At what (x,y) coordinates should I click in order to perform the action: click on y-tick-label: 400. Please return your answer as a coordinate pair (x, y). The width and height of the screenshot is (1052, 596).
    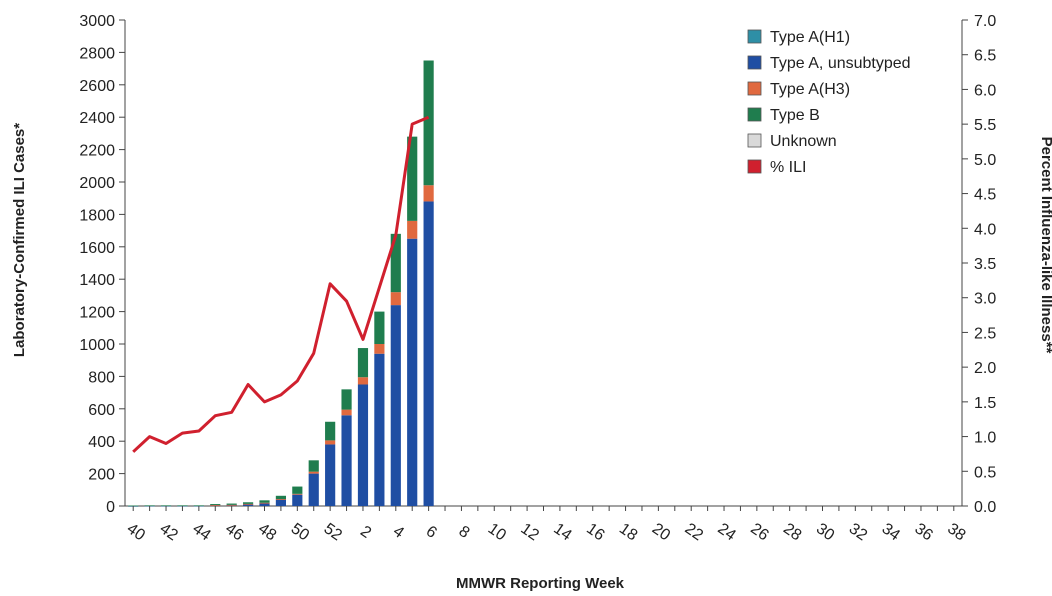
    Looking at the image, I should click on (101, 442).